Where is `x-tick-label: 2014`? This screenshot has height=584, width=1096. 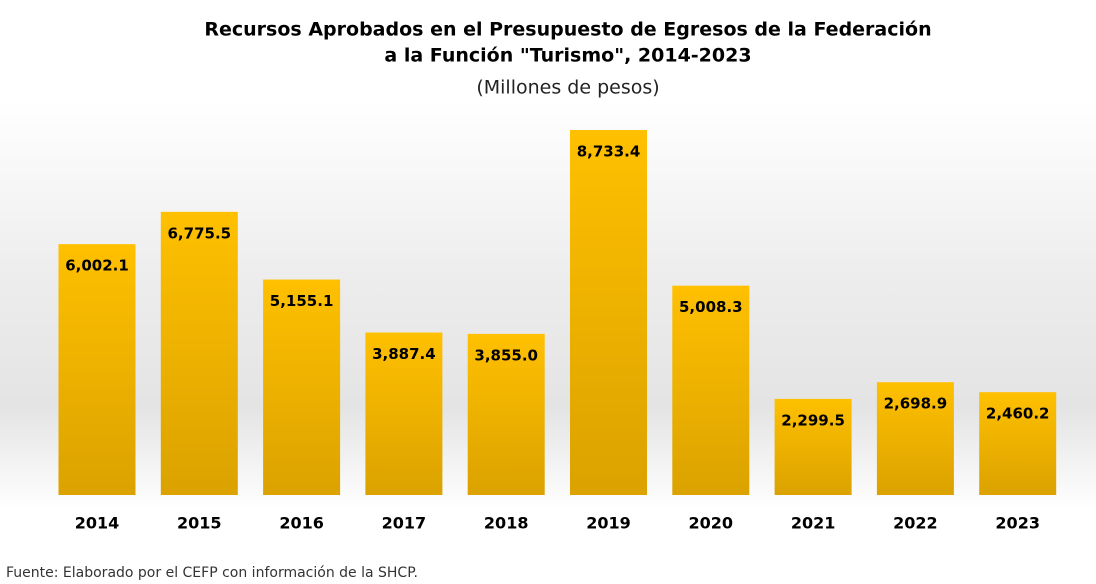
x-tick-label: 2014 is located at coordinates (97, 523).